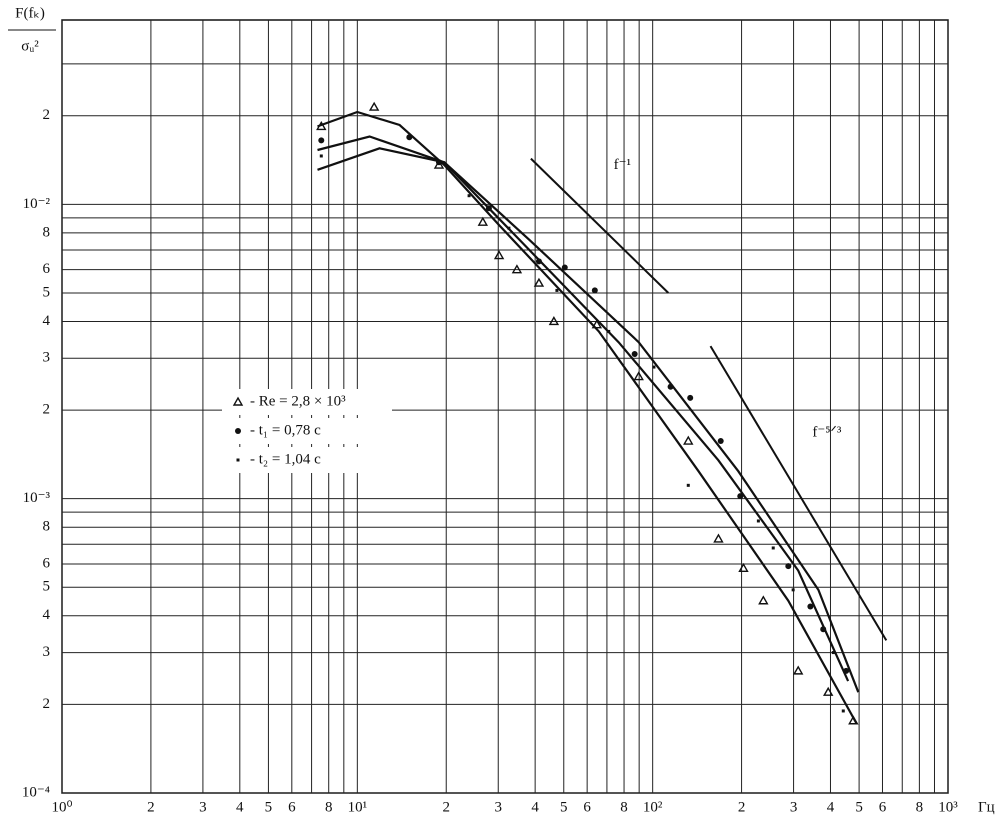 This screenshot has height=823, width=1003. I want to click on y-tick-label: 5, so click(47, 292).